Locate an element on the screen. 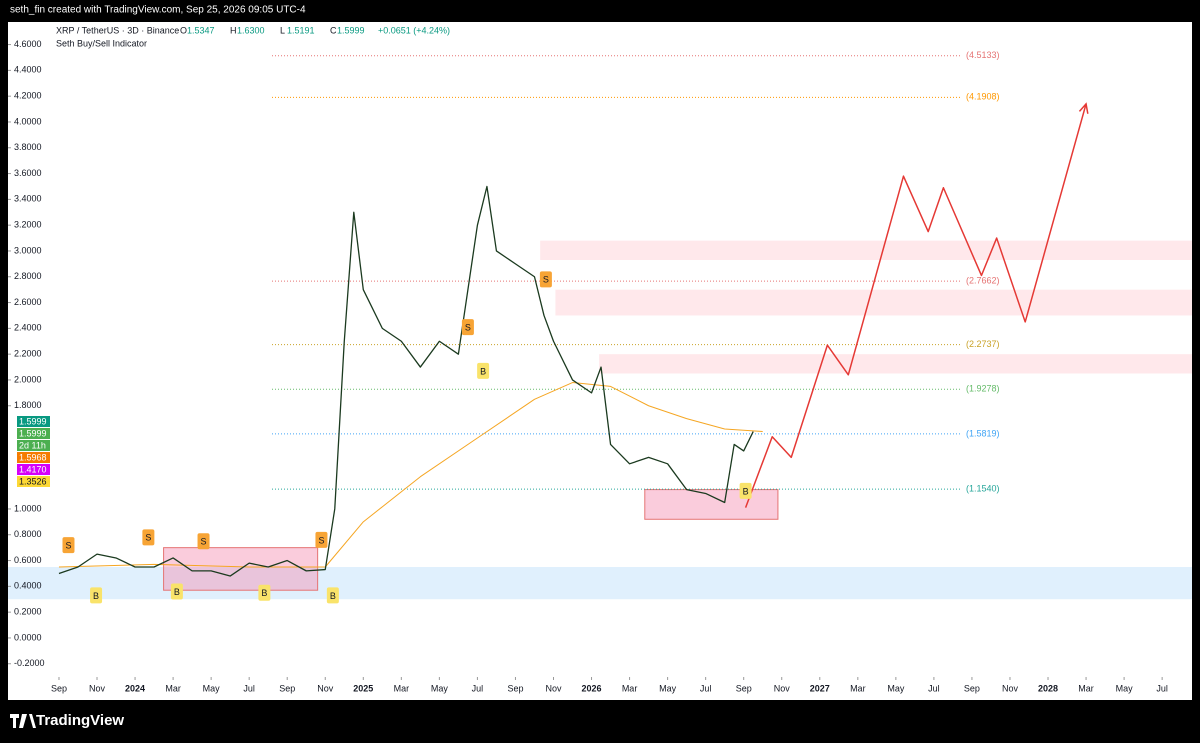 Image resolution: width=1200 pixels, height=743 pixels. level-label: (2.7662) is located at coordinates (983, 280).